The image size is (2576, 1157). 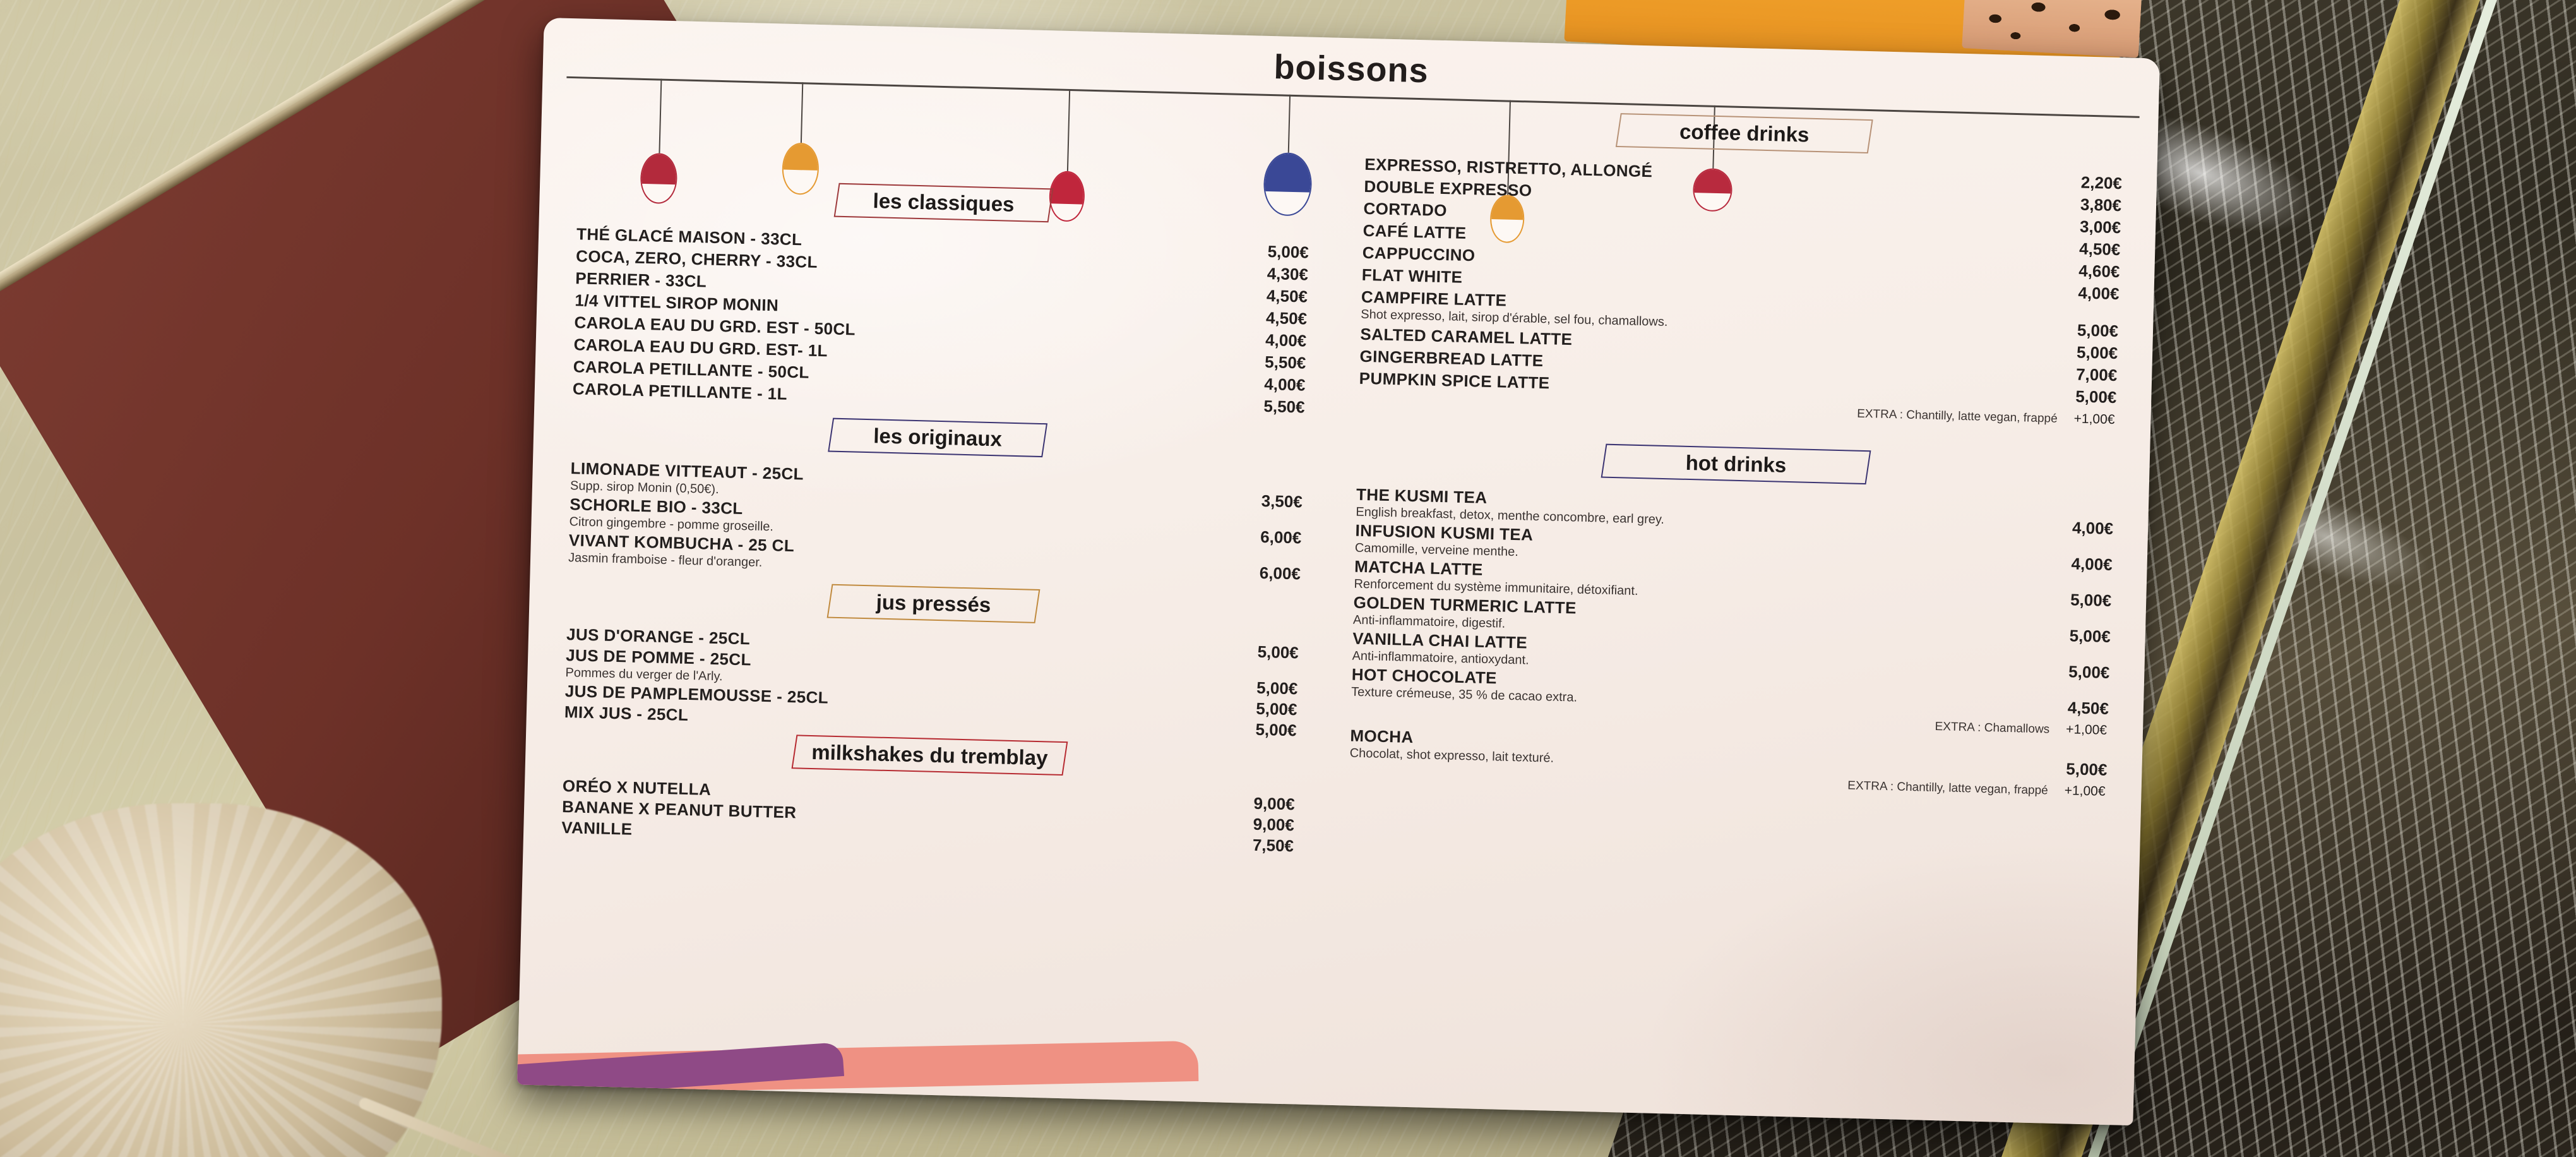 I want to click on menu-item-price: 4,60€, so click(x=2099, y=271).